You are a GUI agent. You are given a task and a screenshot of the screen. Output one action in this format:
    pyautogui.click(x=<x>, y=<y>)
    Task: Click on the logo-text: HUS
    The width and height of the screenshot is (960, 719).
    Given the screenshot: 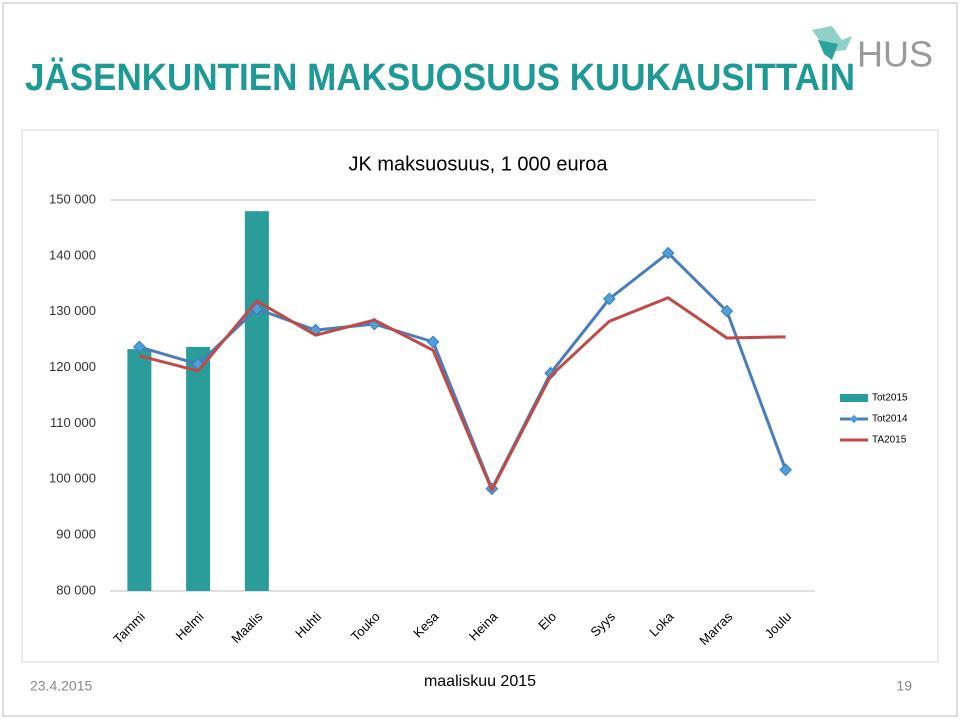 What is the action you would take?
    pyautogui.click(x=895, y=54)
    